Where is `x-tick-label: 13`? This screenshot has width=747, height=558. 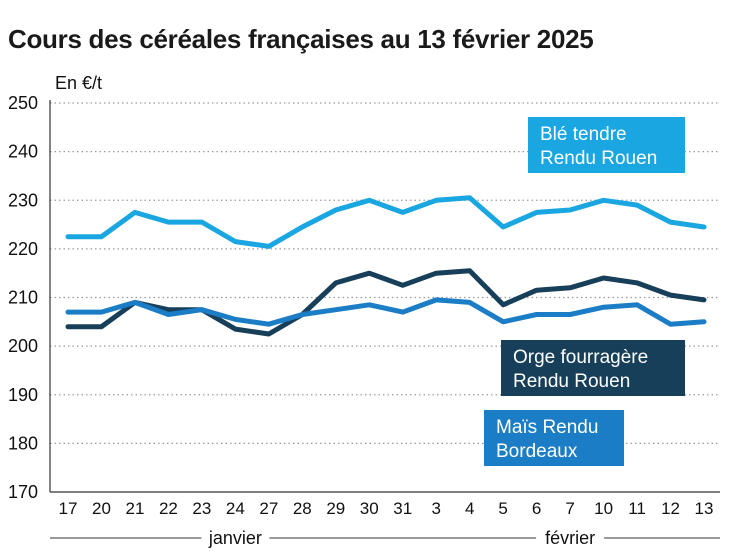 x-tick-label: 13 is located at coordinates (704, 508).